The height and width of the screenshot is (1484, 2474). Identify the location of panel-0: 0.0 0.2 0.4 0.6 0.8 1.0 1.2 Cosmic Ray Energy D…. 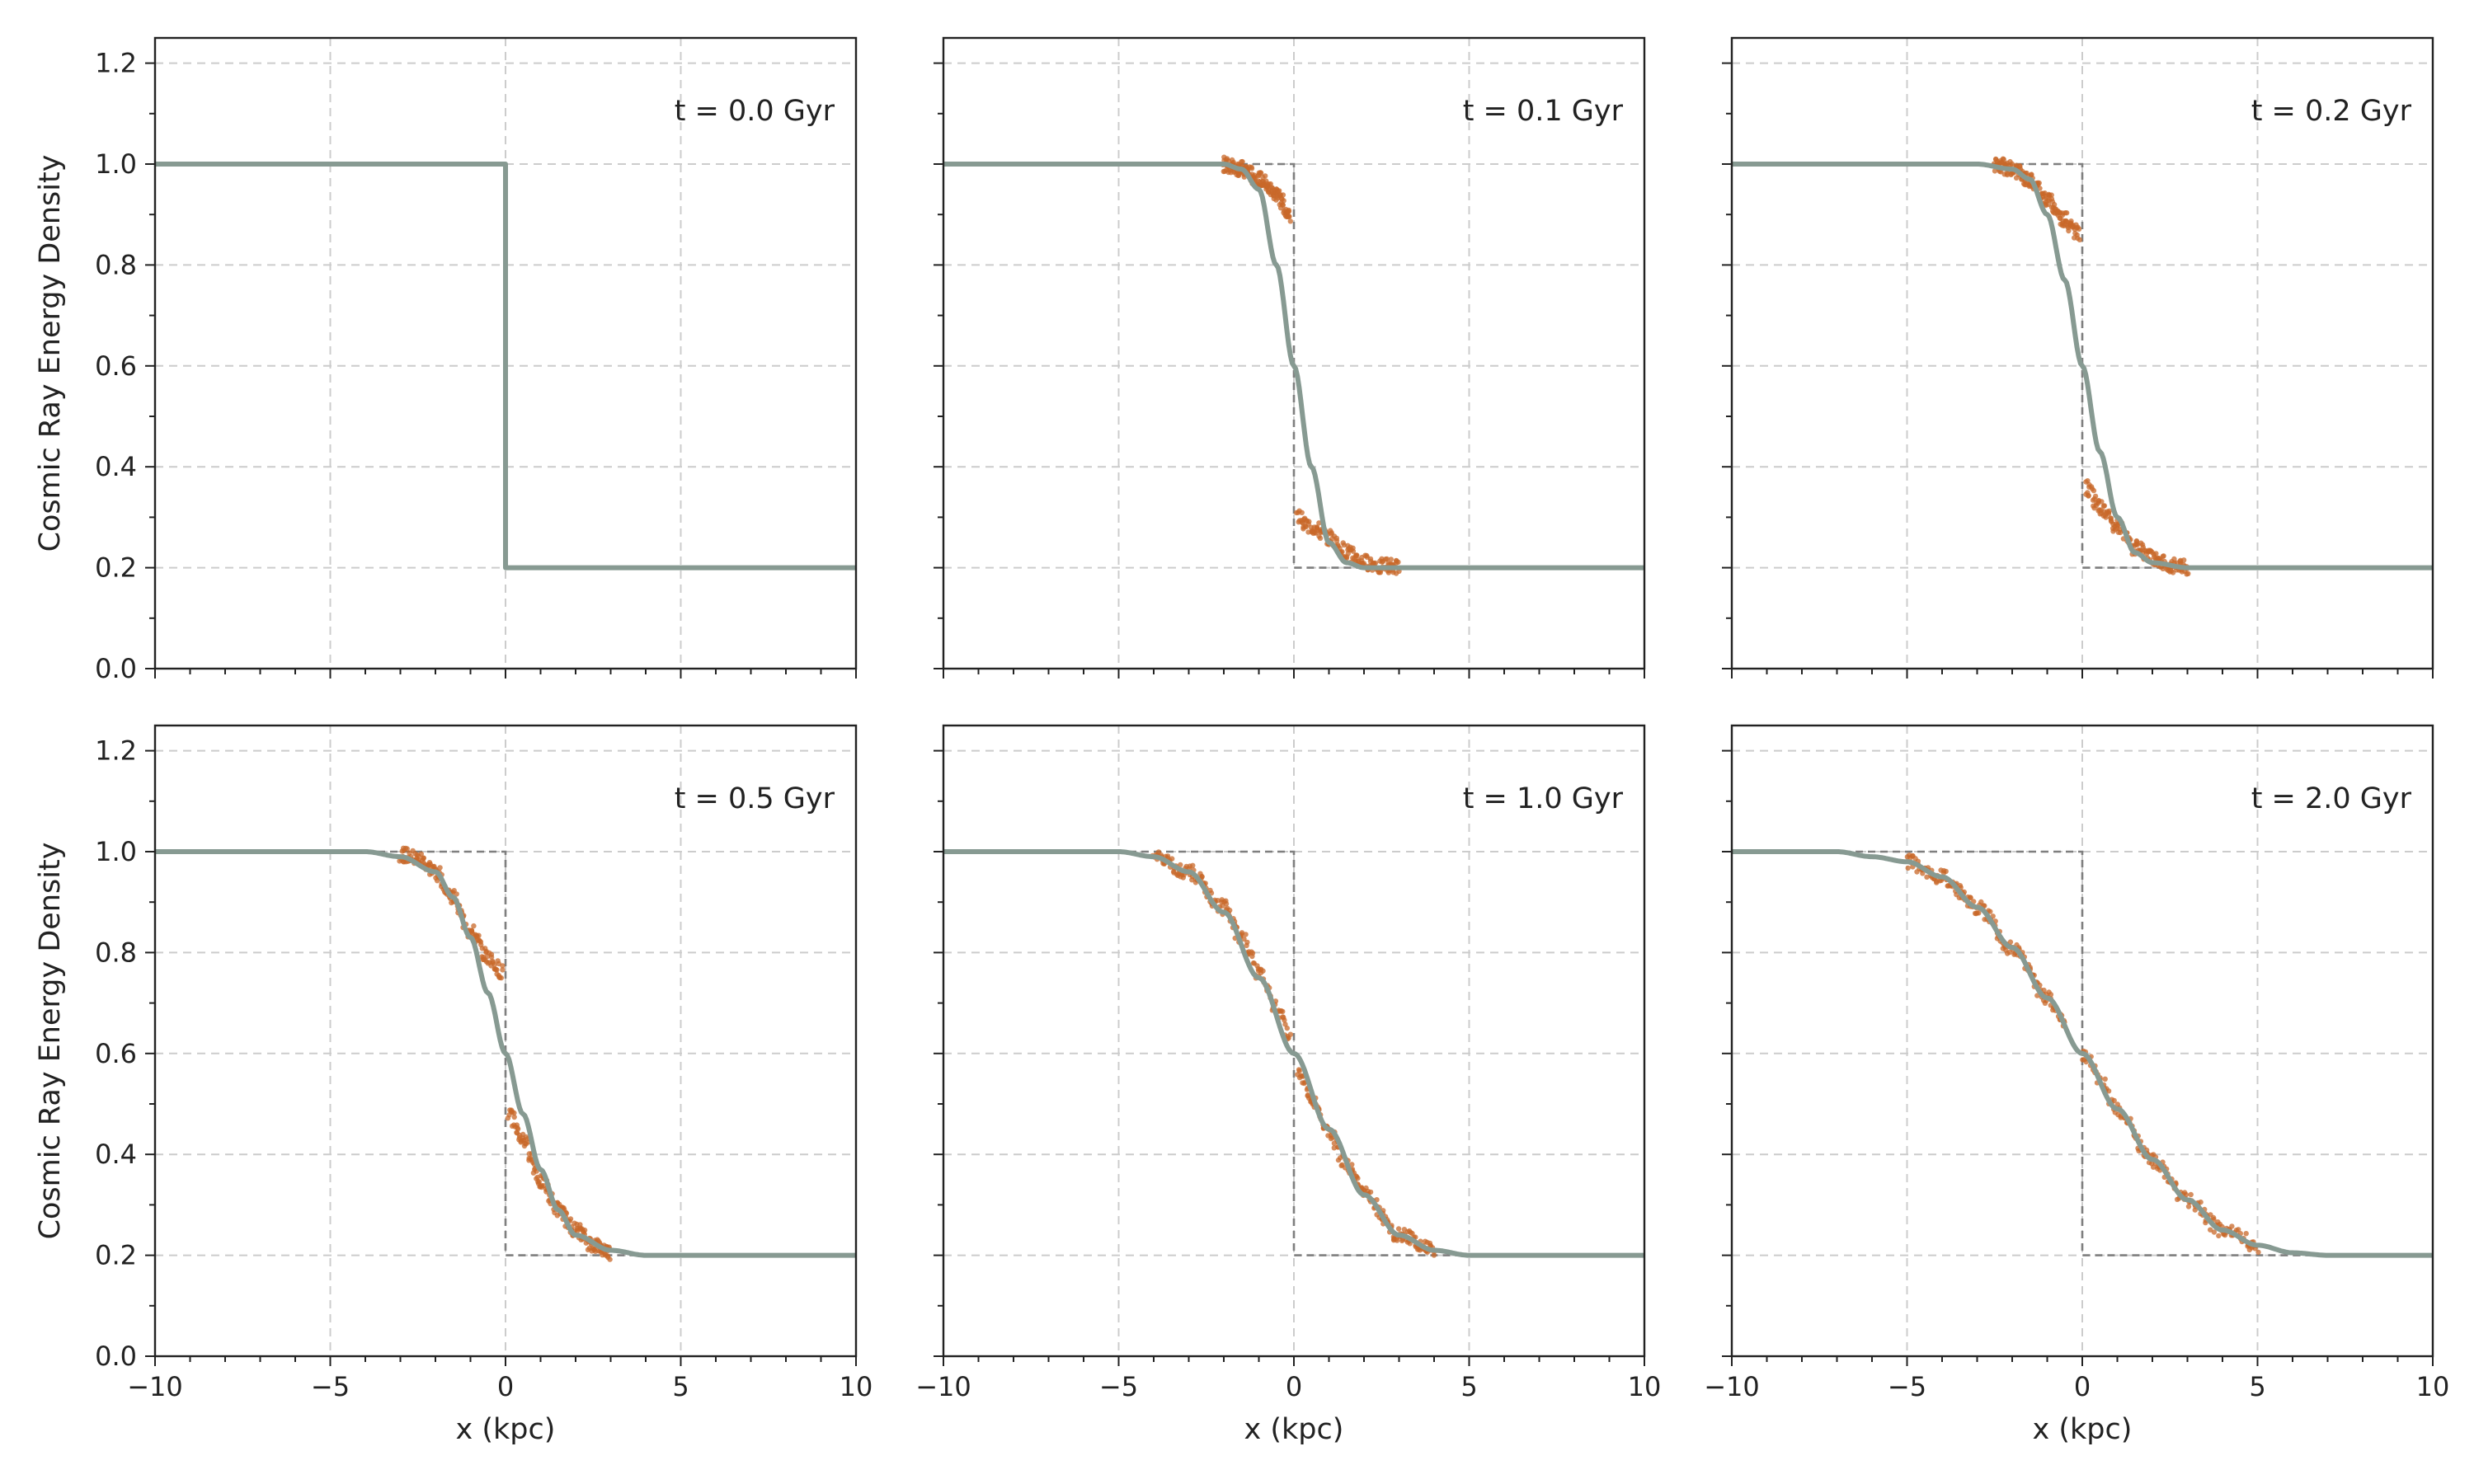
(446, 360).